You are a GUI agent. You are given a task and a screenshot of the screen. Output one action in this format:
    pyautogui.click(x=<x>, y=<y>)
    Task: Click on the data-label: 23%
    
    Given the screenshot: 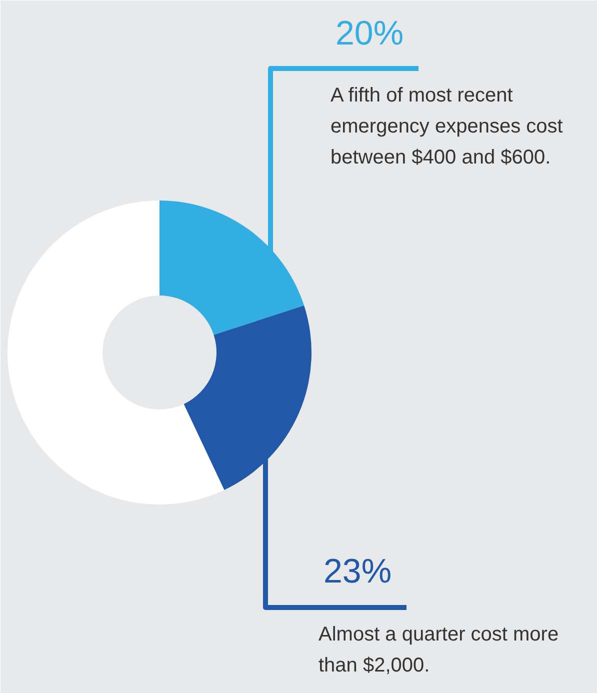 What is the action you would take?
    pyautogui.click(x=358, y=571)
    